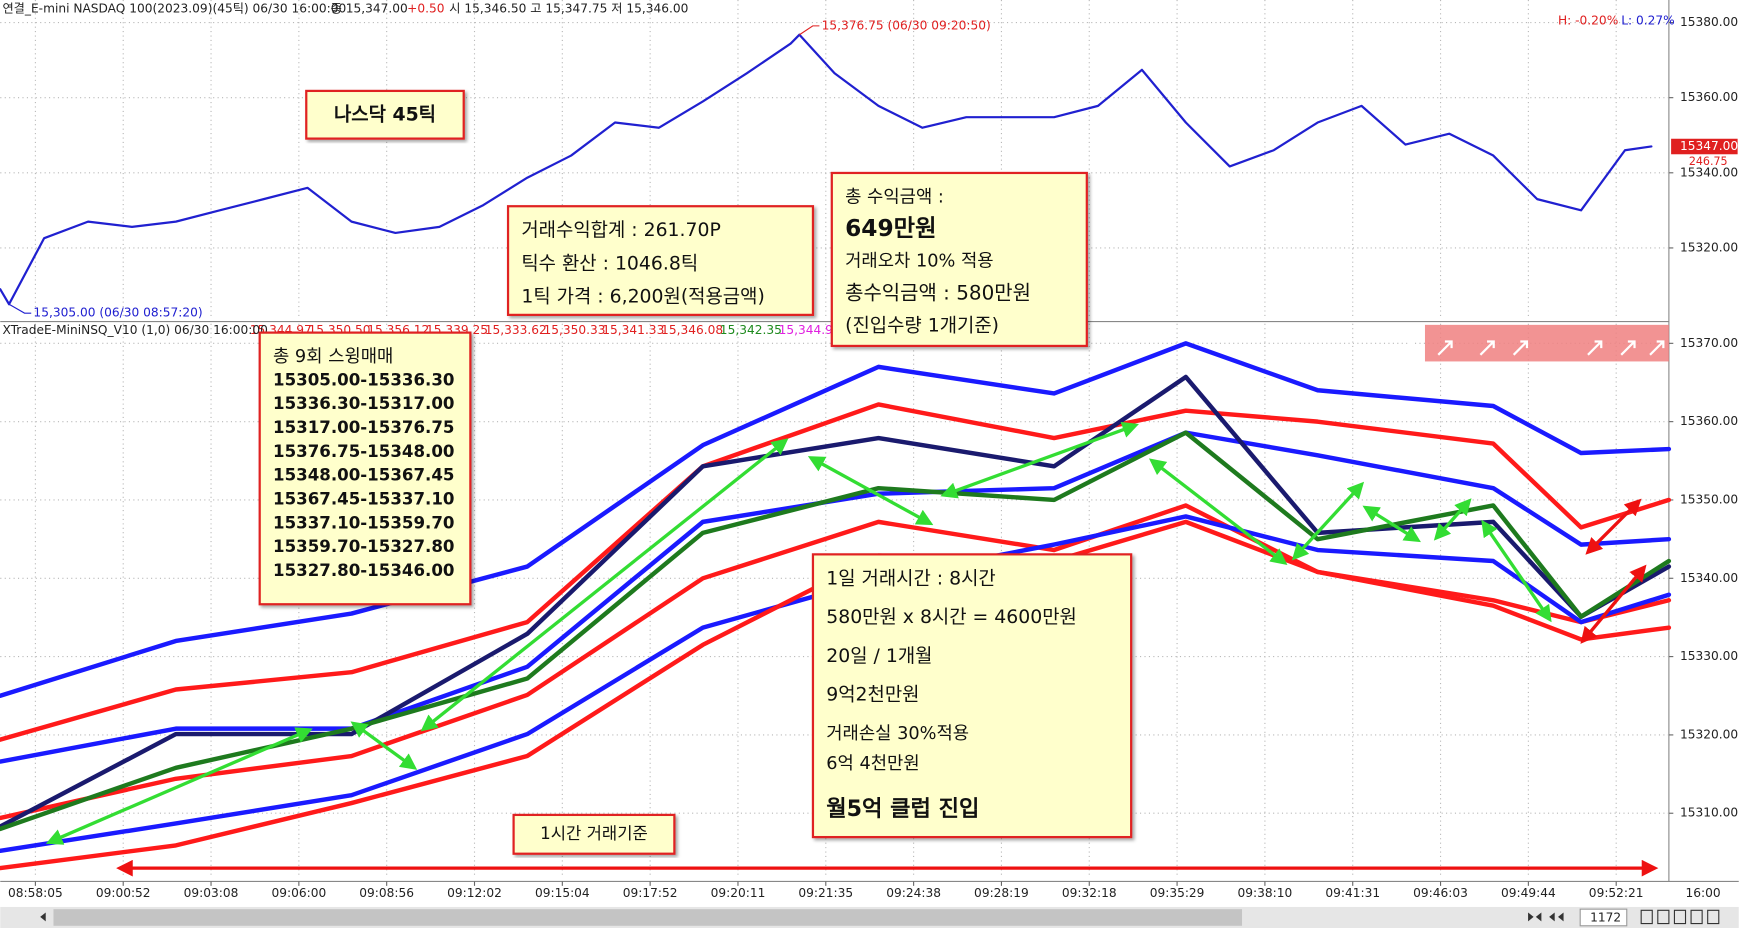 The image size is (1739, 928). What do you see at coordinates (890, 228) in the screenshot?
I see `annotation-line: 649만원` at bounding box center [890, 228].